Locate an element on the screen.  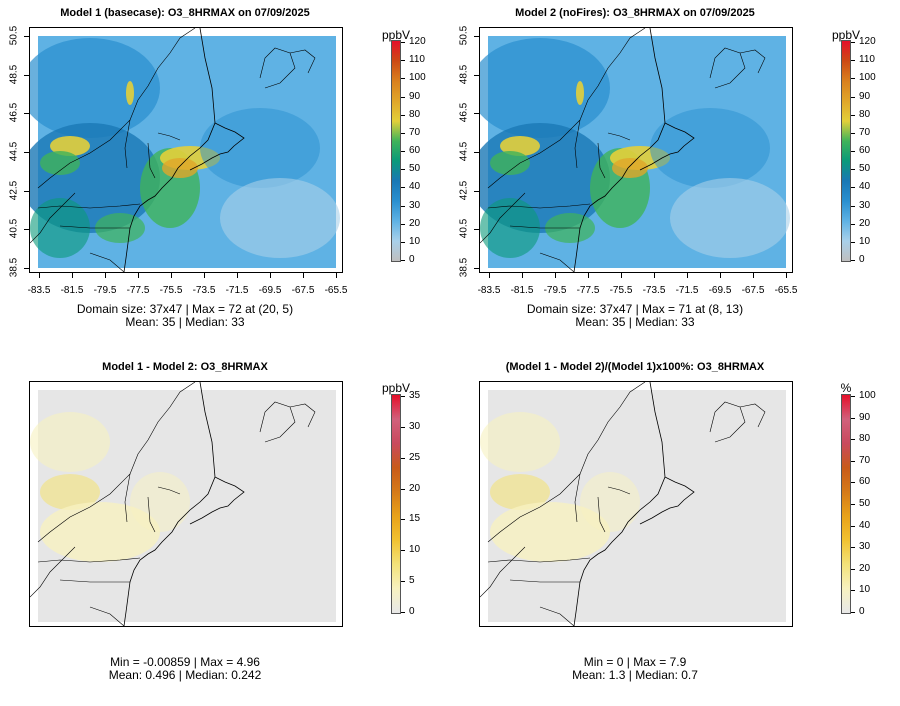
panel-1-stats-line2: Mean: 35 | Median: 33 is located at coordinates (185, 322).